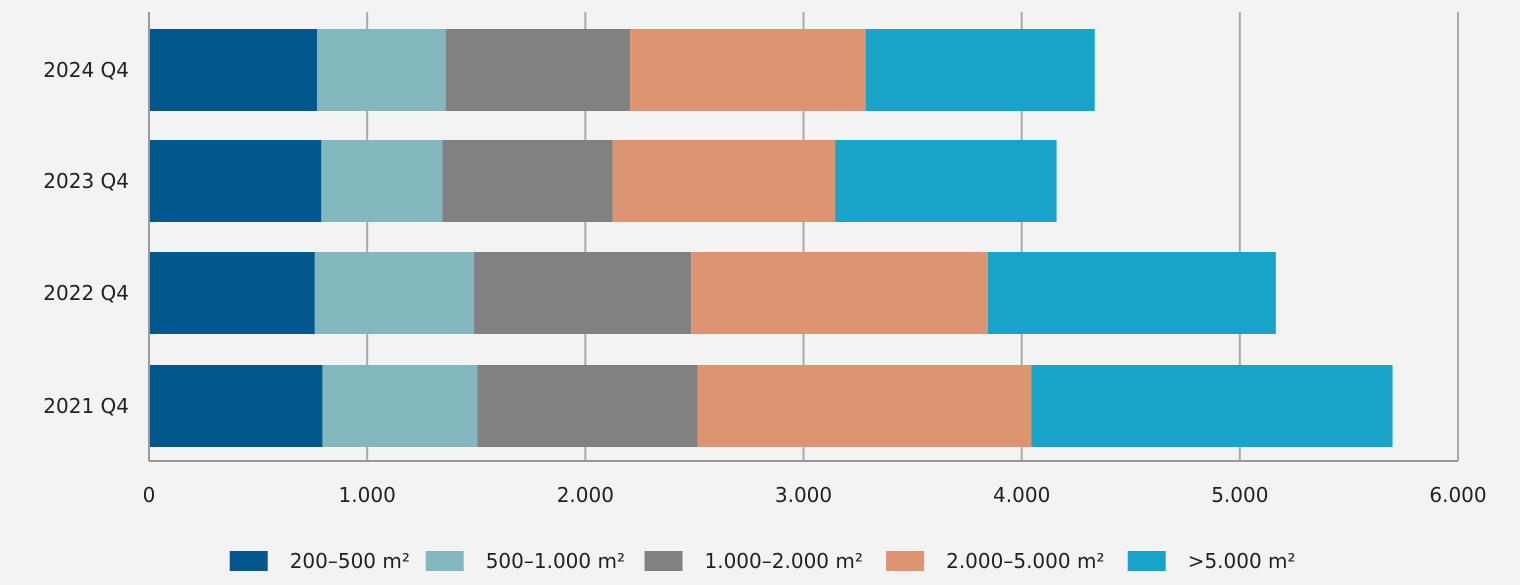 This screenshot has width=1520, height=585. Describe the element at coordinates (149, 495) in the screenshot. I see `x-tick-label: 0` at that location.